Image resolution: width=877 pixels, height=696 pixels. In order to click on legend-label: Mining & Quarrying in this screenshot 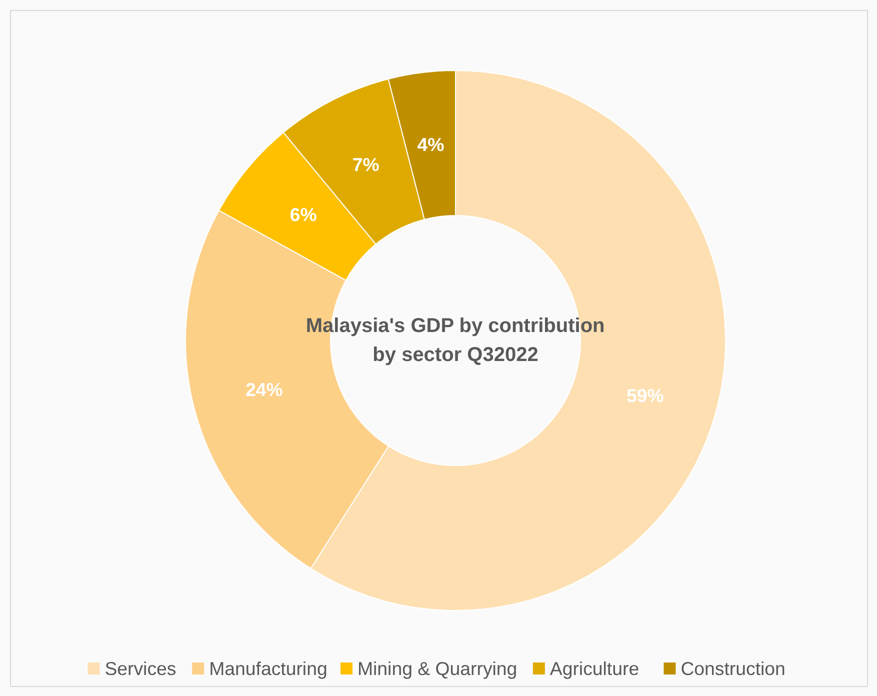, I will do `click(438, 668)`.